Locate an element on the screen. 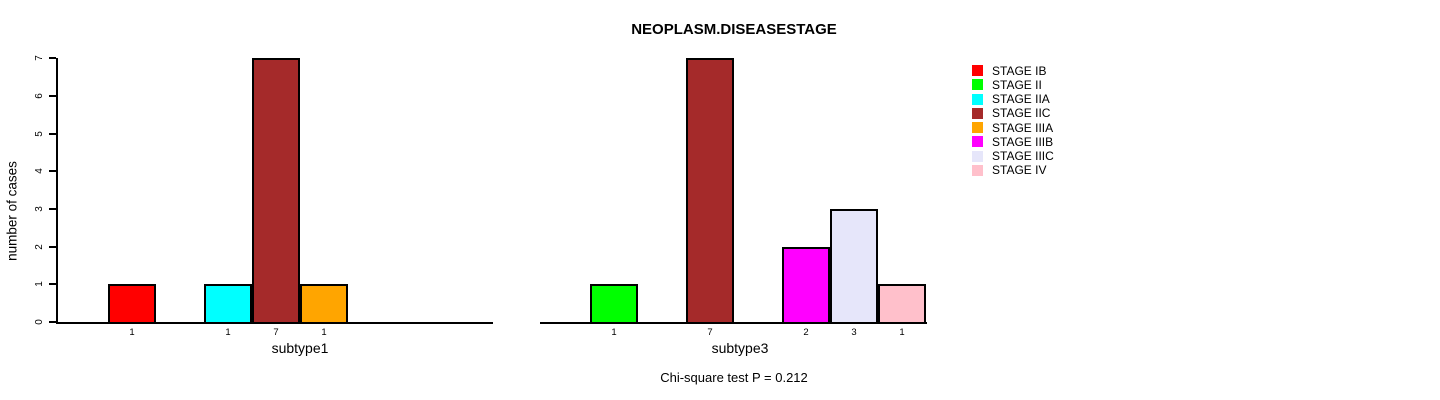 The width and height of the screenshot is (1440, 400). legend-label: STAGE II is located at coordinates (1017, 84).